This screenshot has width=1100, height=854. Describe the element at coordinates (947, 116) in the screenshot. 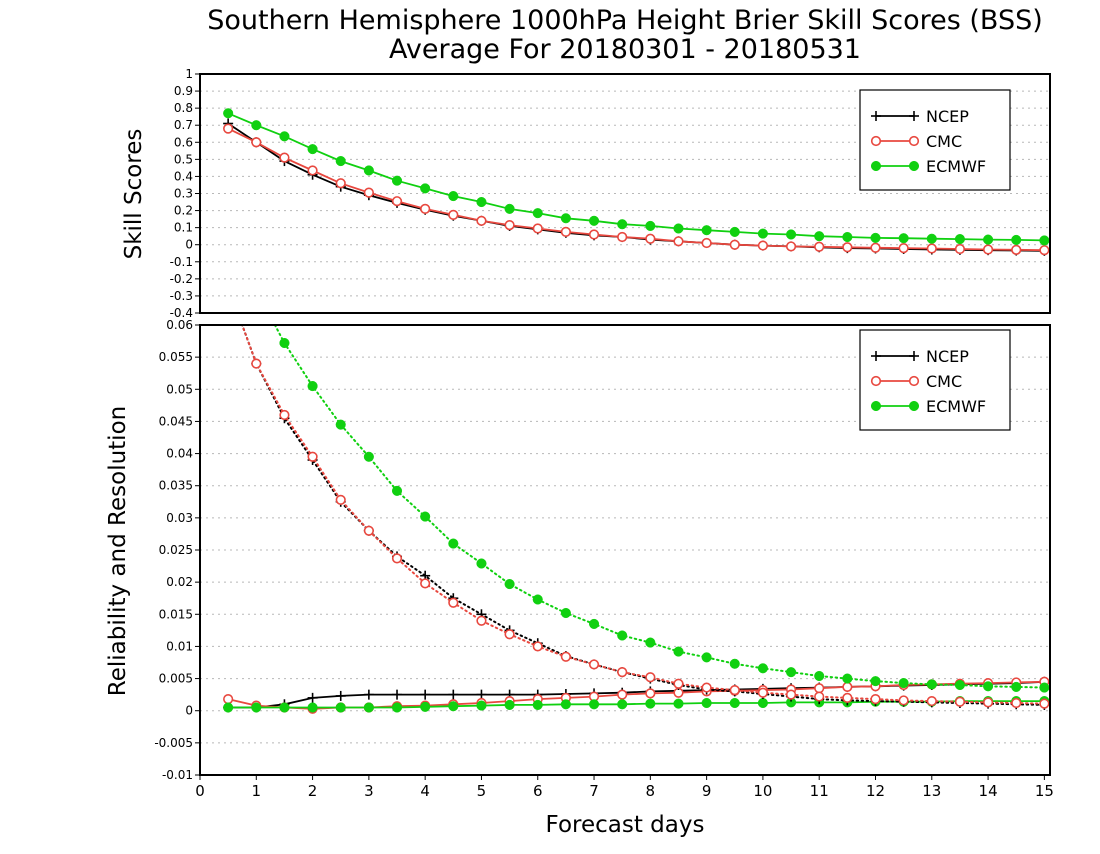

I see `top-legend-label-ncep: NCEP` at that location.